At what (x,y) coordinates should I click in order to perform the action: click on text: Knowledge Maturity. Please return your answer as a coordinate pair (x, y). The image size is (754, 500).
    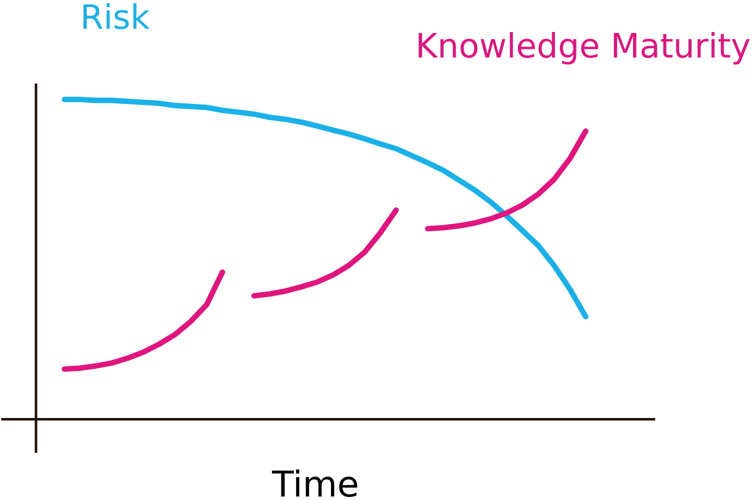
    Looking at the image, I should click on (584, 48).